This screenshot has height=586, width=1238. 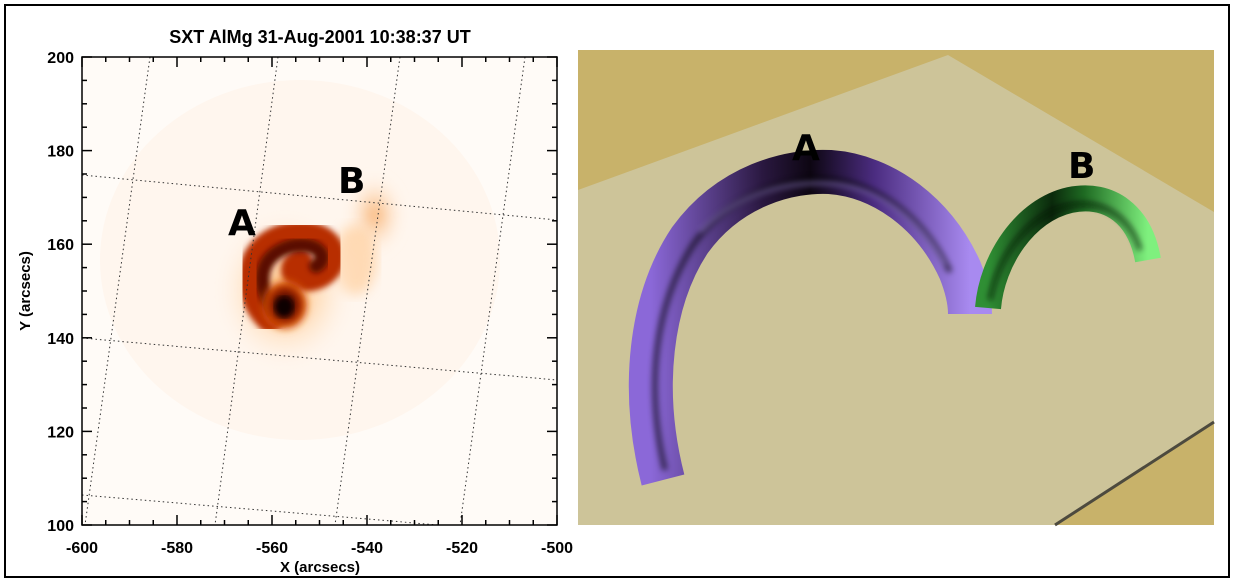 What do you see at coordinates (823, 223) in the screenshot?
I see `loop-a-highlight` at bounding box center [823, 223].